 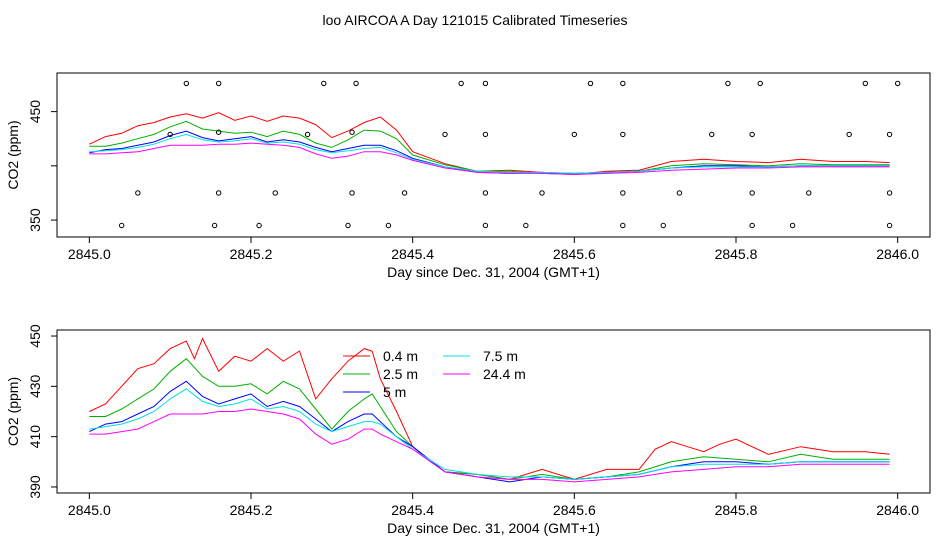 I want to click on p0-x-tick-label: 2845.8, so click(x=736, y=254).